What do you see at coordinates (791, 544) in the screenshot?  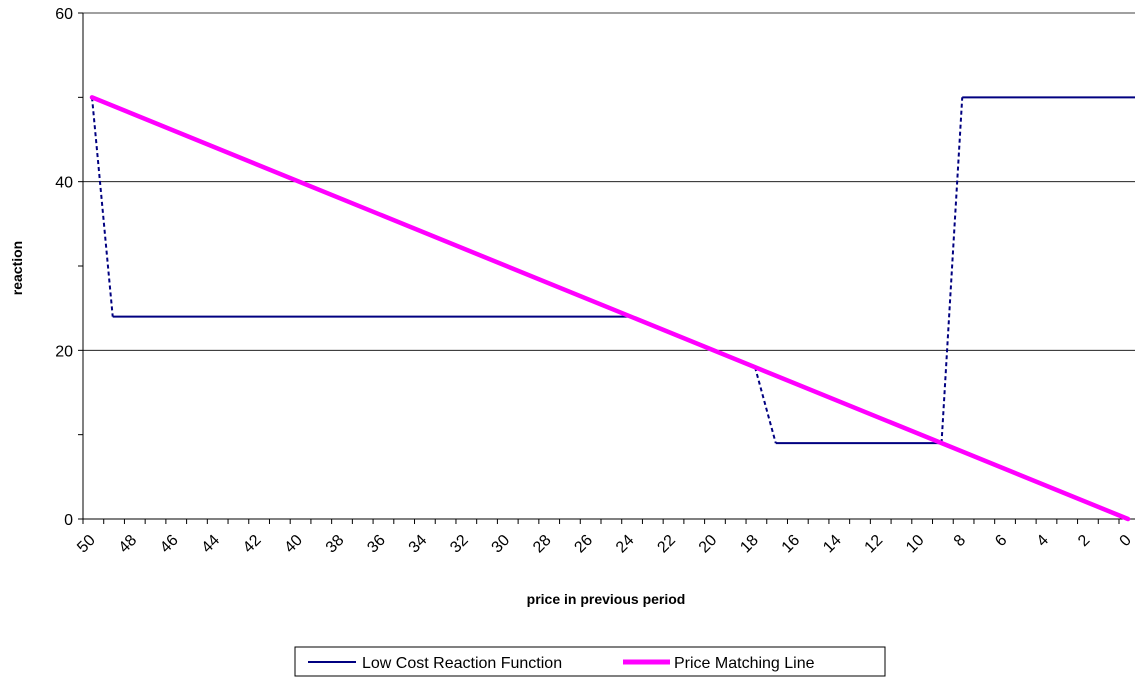 I see `x-tick-label: 16` at bounding box center [791, 544].